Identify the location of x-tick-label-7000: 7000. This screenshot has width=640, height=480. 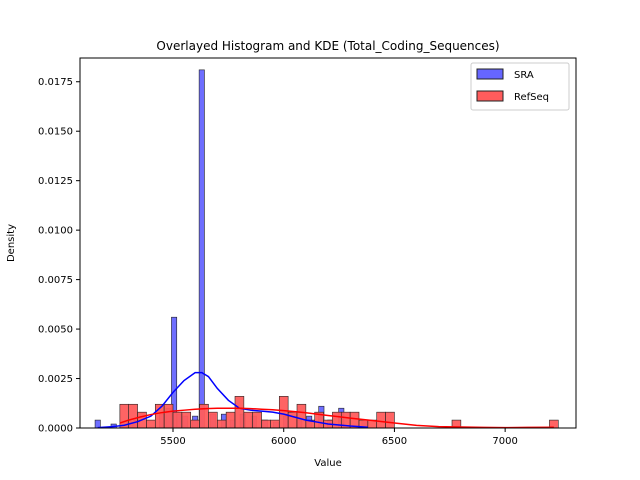
(504, 441).